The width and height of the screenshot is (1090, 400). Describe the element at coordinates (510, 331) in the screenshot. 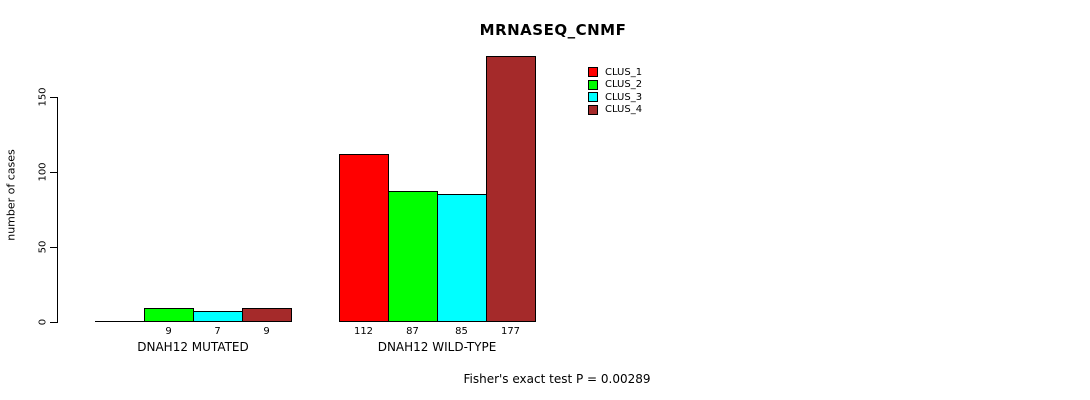

I see `bar-value-label: 177` at that location.